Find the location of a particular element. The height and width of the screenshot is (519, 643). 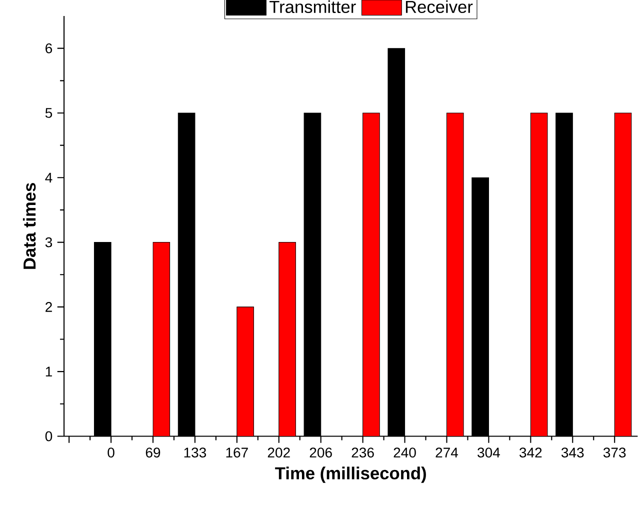

y-tick-label: 0 is located at coordinates (48, 436).